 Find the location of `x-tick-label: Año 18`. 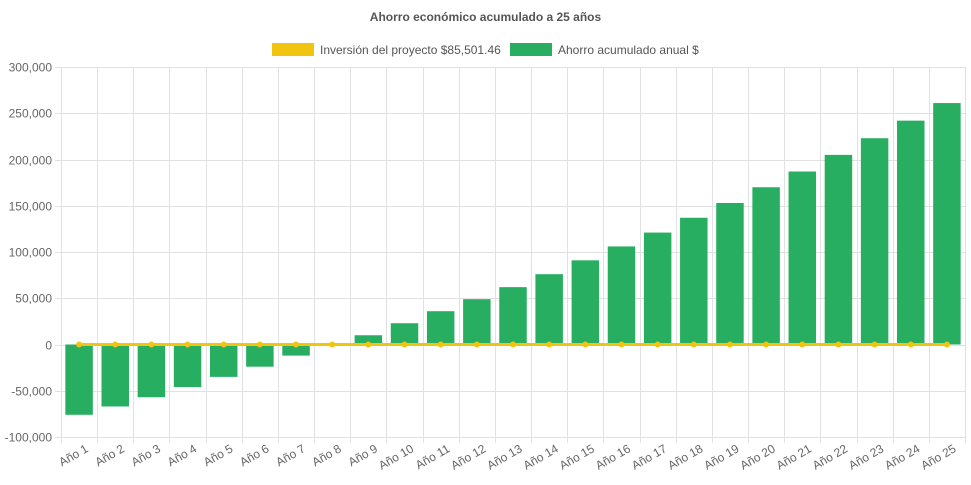

x-tick-label: Año 18 is located at coordinates (685, 456).